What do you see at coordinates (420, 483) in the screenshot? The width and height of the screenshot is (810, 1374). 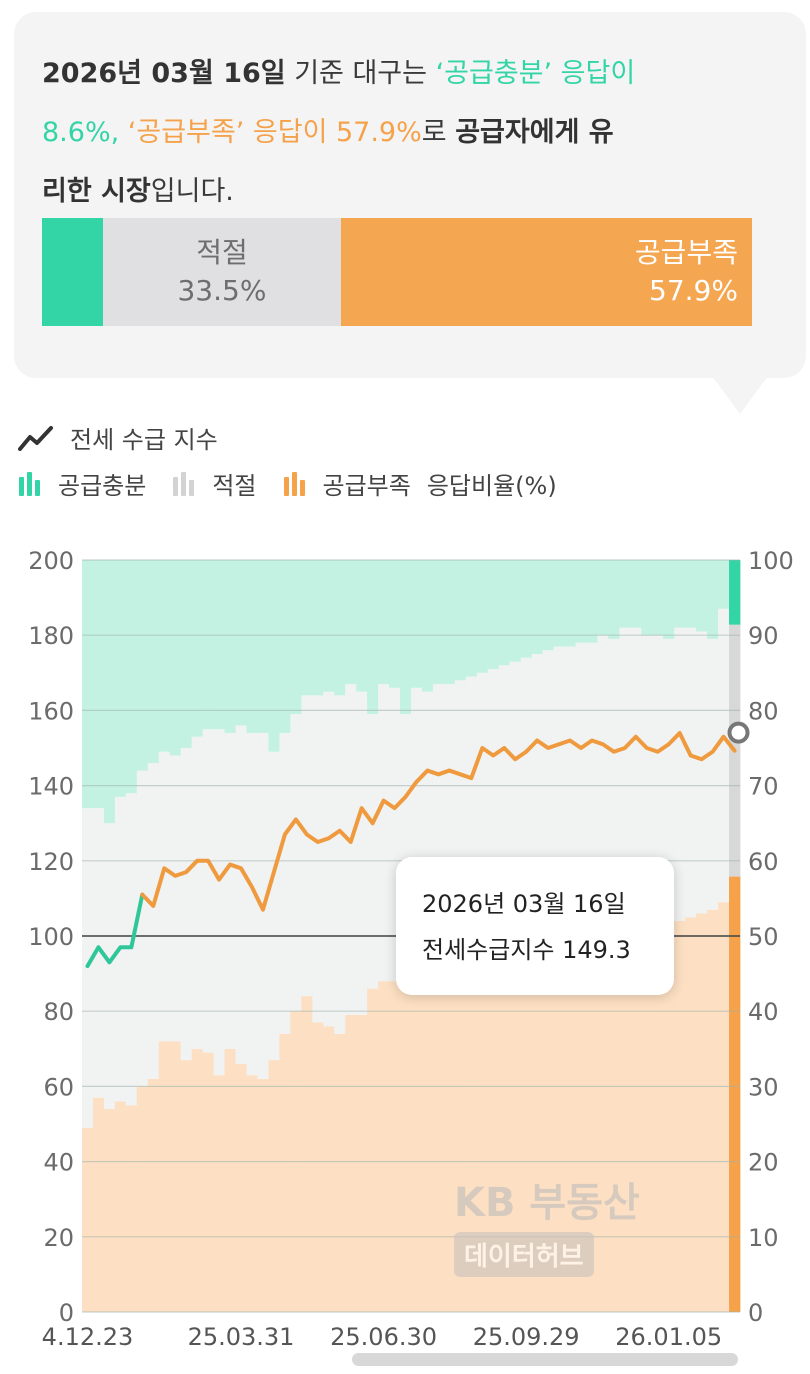 I see `legend-shortage: 공급부족 응답비율(%)` at bounding box center [420, 483].